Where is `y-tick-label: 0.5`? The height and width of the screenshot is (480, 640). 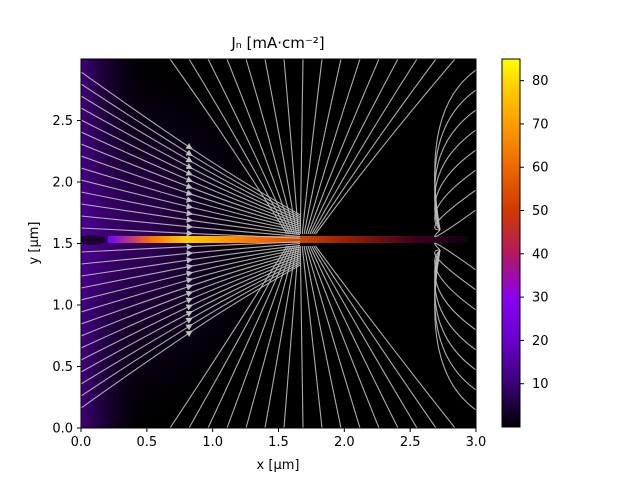 y-tick-label: 0.5 is located at coordinates (62, 367).